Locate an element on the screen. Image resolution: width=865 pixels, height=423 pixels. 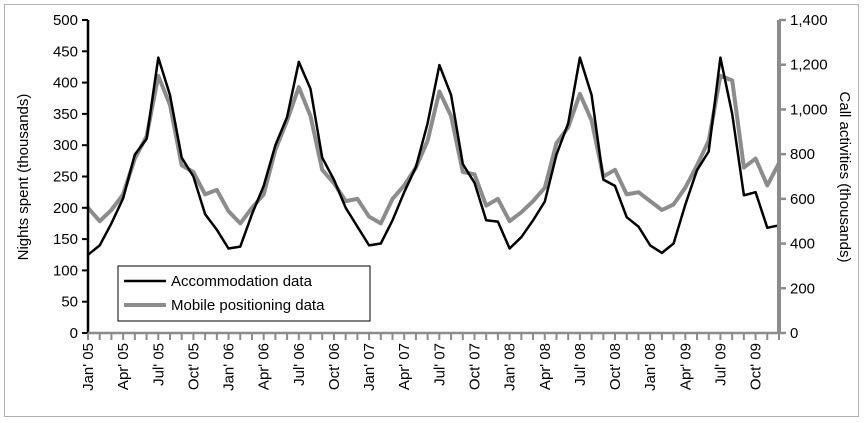
legend-label-mobile: Mobile positioning data is located at coordinates (248, 305).